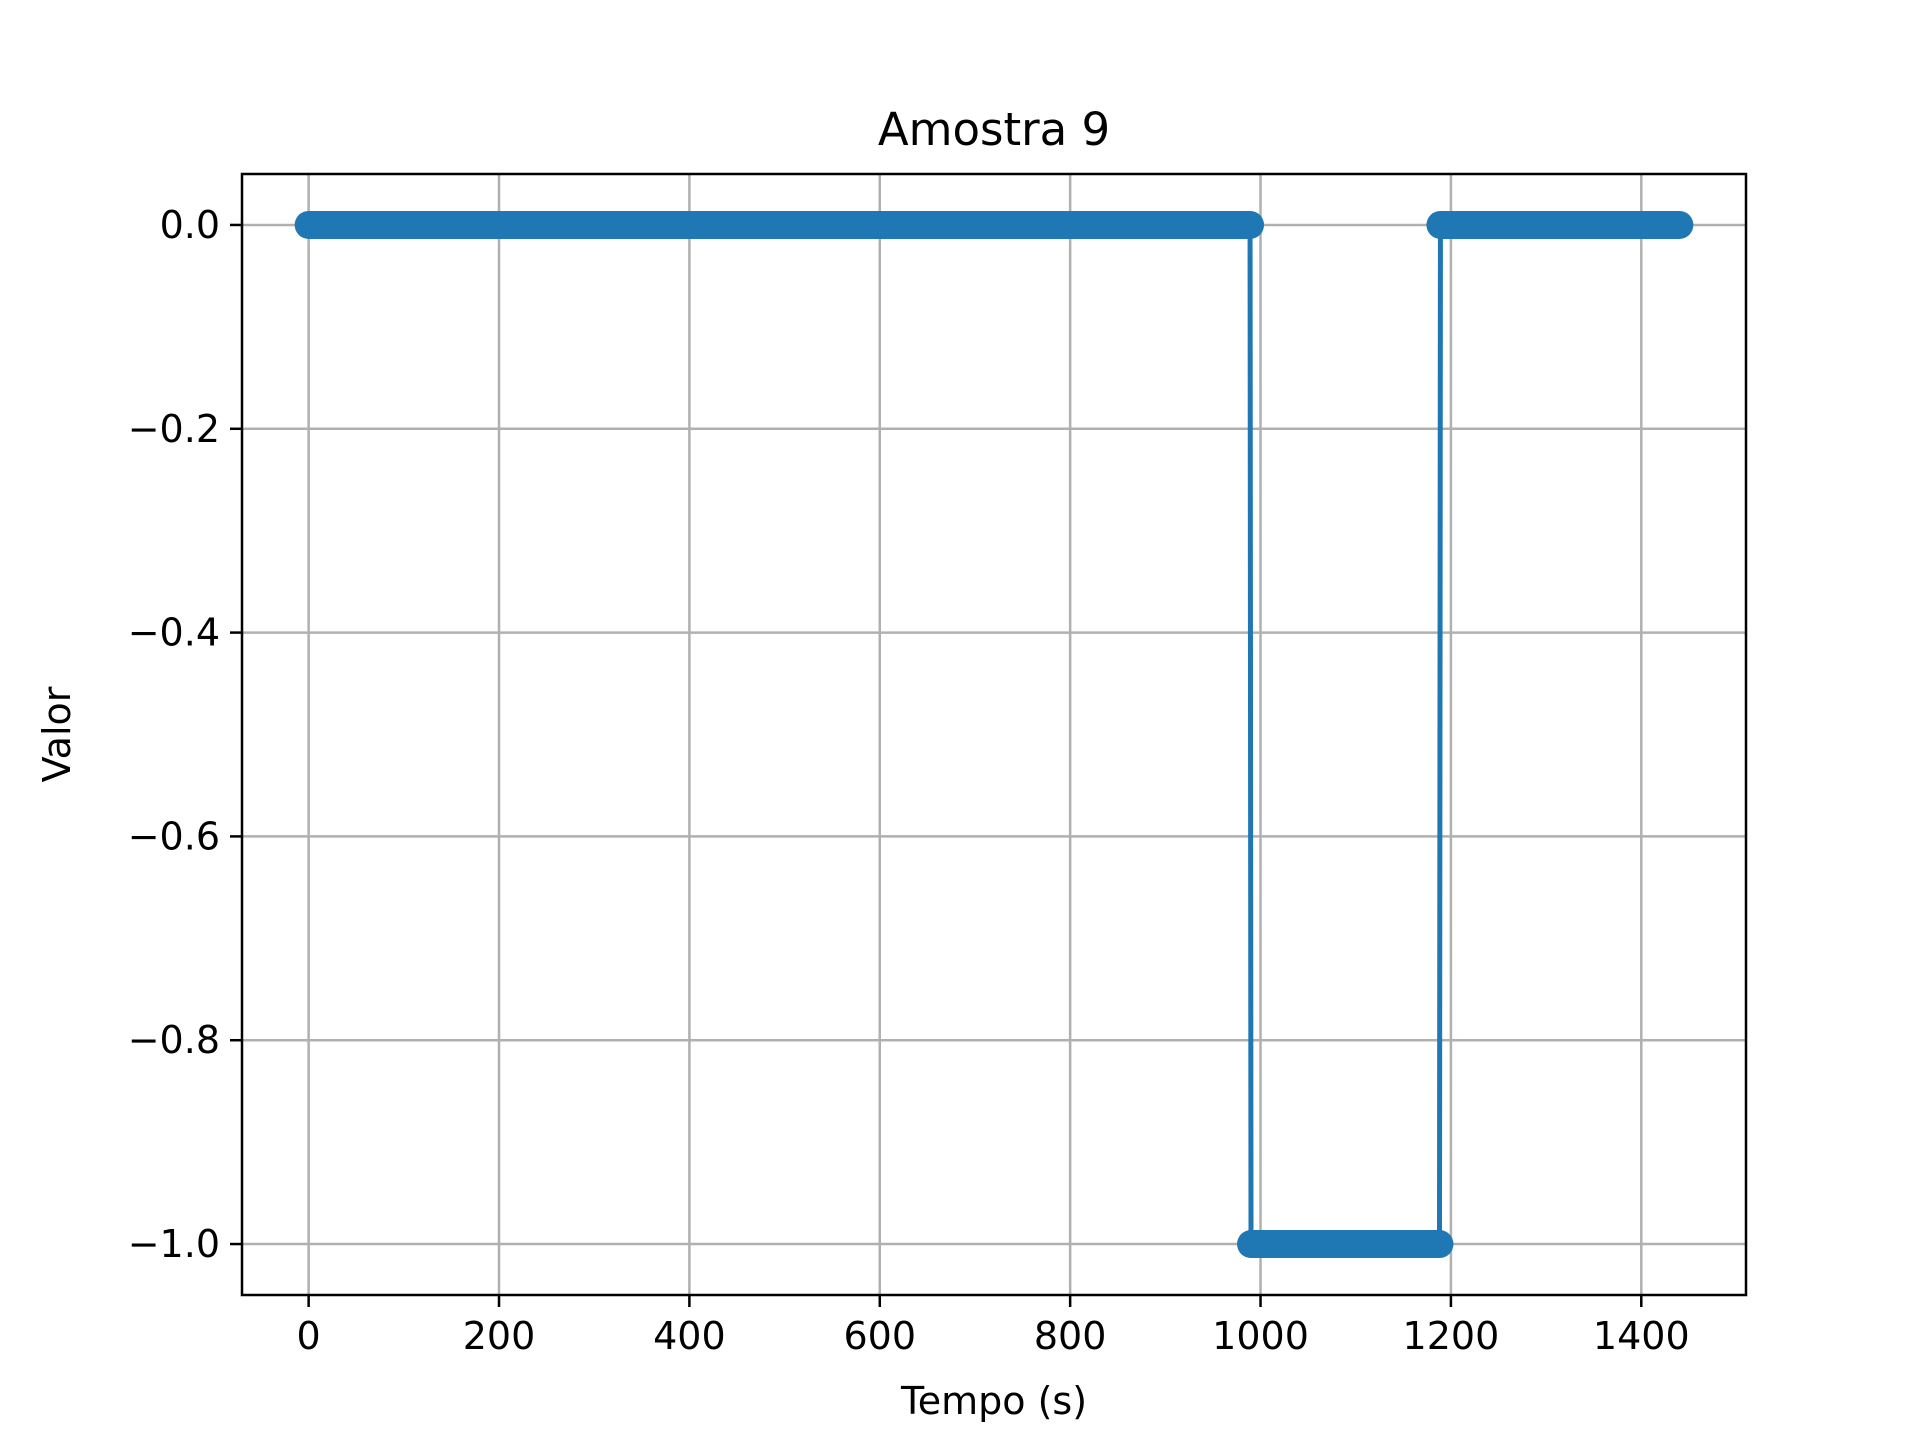 This screenshot has width=1920, height=1440. I want to click on y-tick-label: −0.2, so click(174, 429).